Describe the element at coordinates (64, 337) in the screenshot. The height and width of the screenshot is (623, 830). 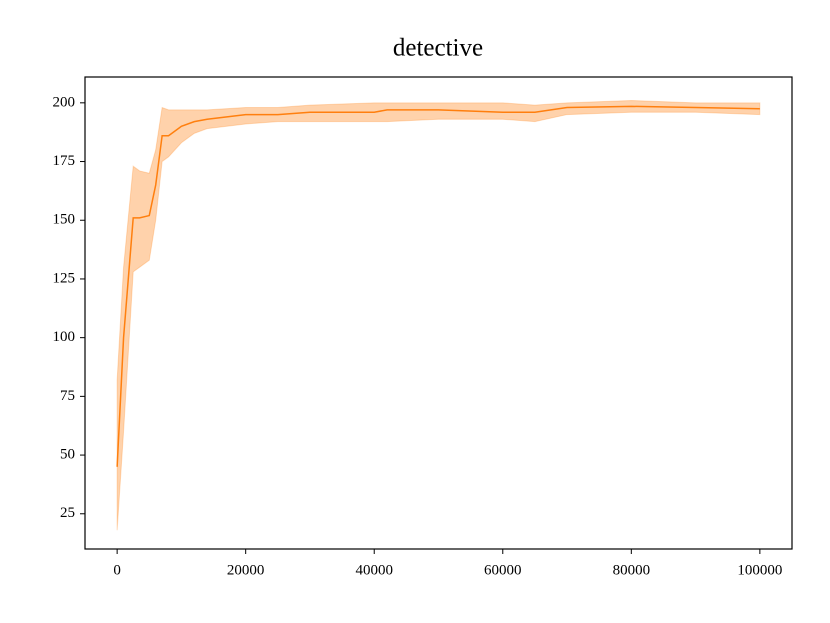
I see `y-tick-label: 100` at that location.